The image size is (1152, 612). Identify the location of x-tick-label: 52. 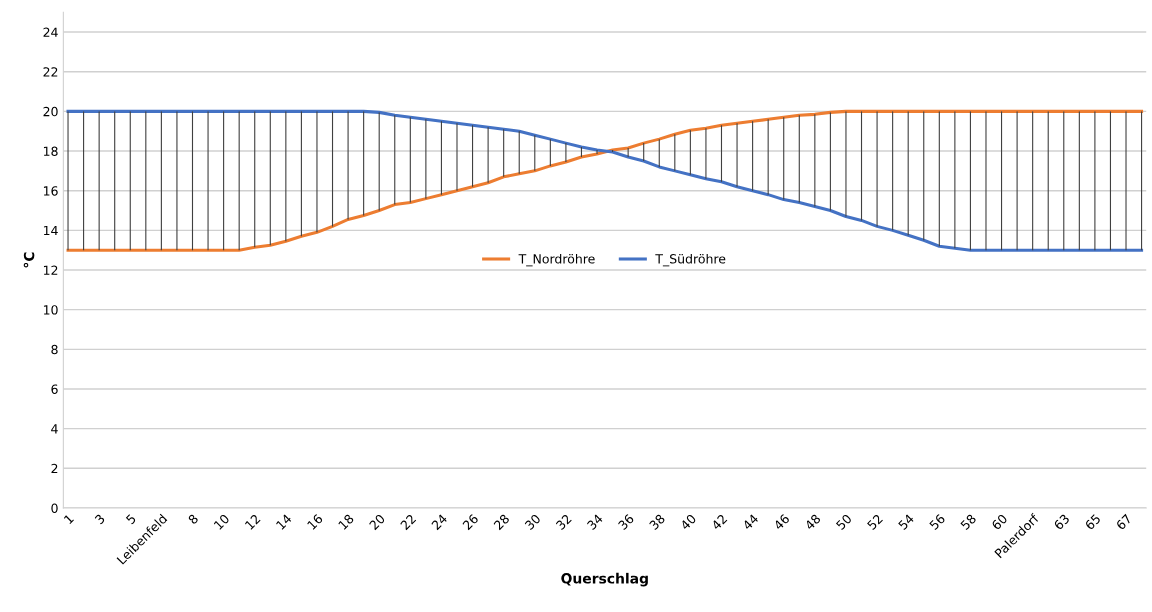
(875, 522).